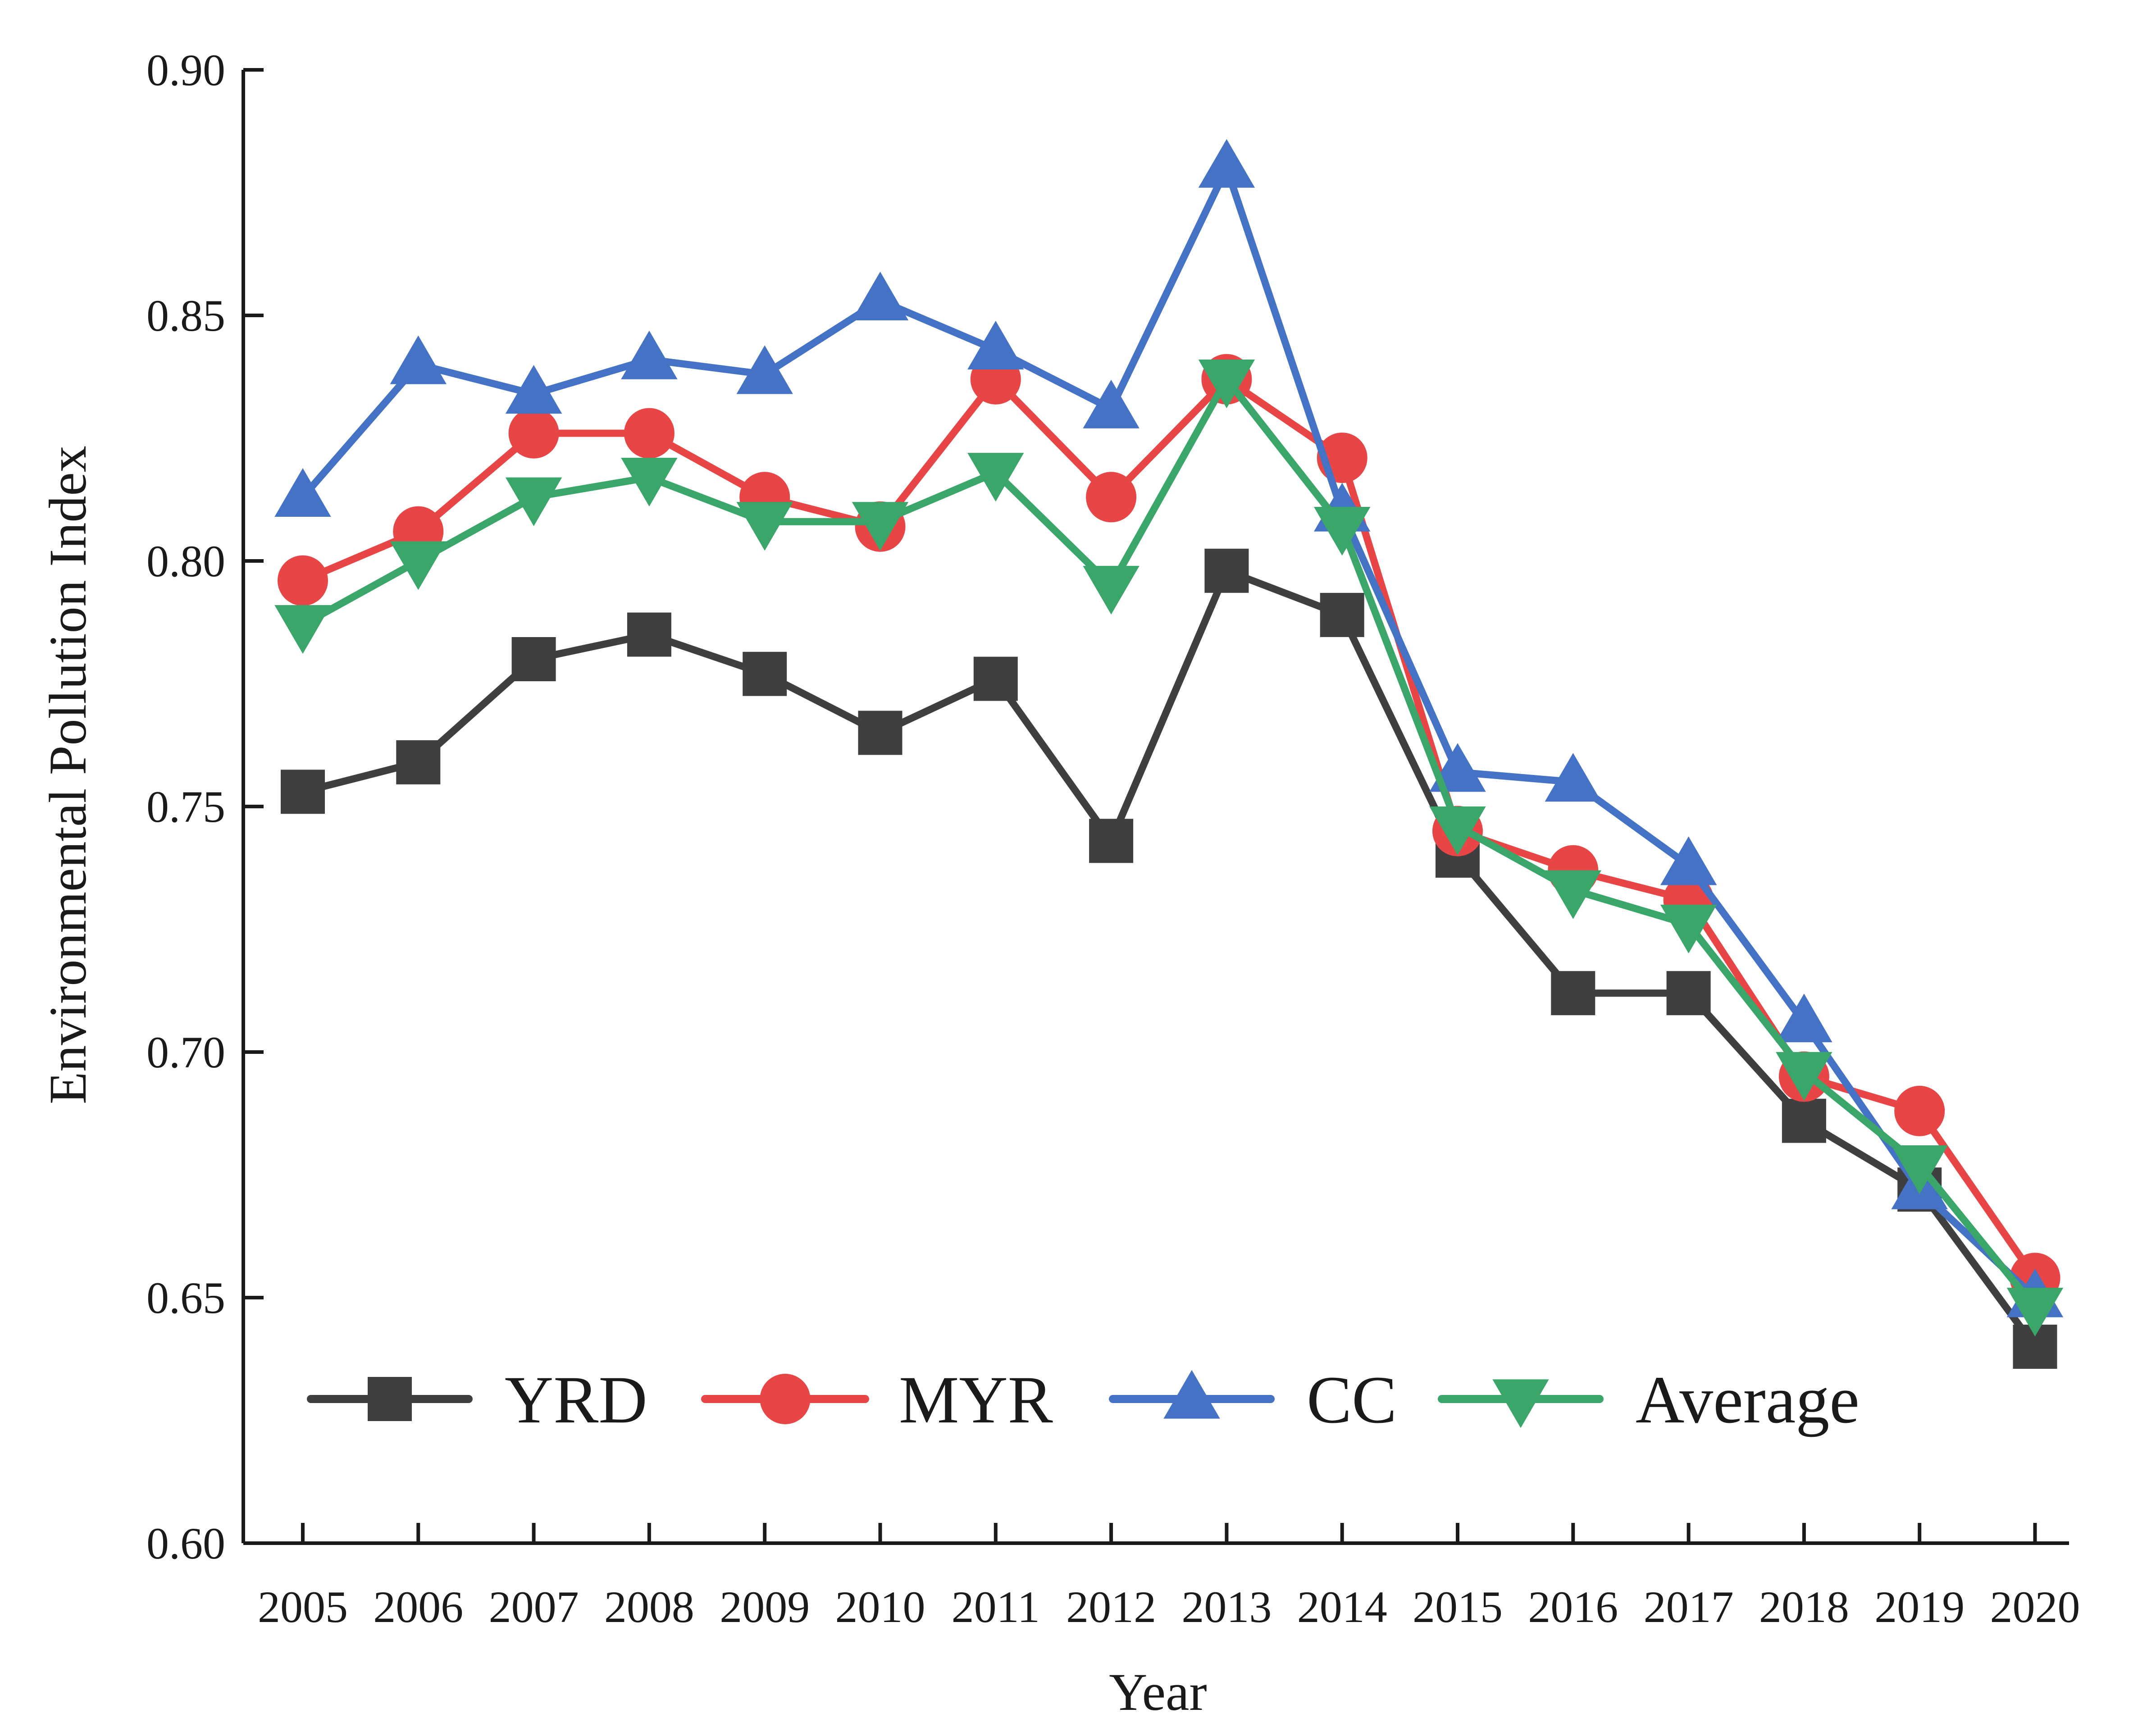  I want to click on x-tick-label: 2010, so click(880, 1607).